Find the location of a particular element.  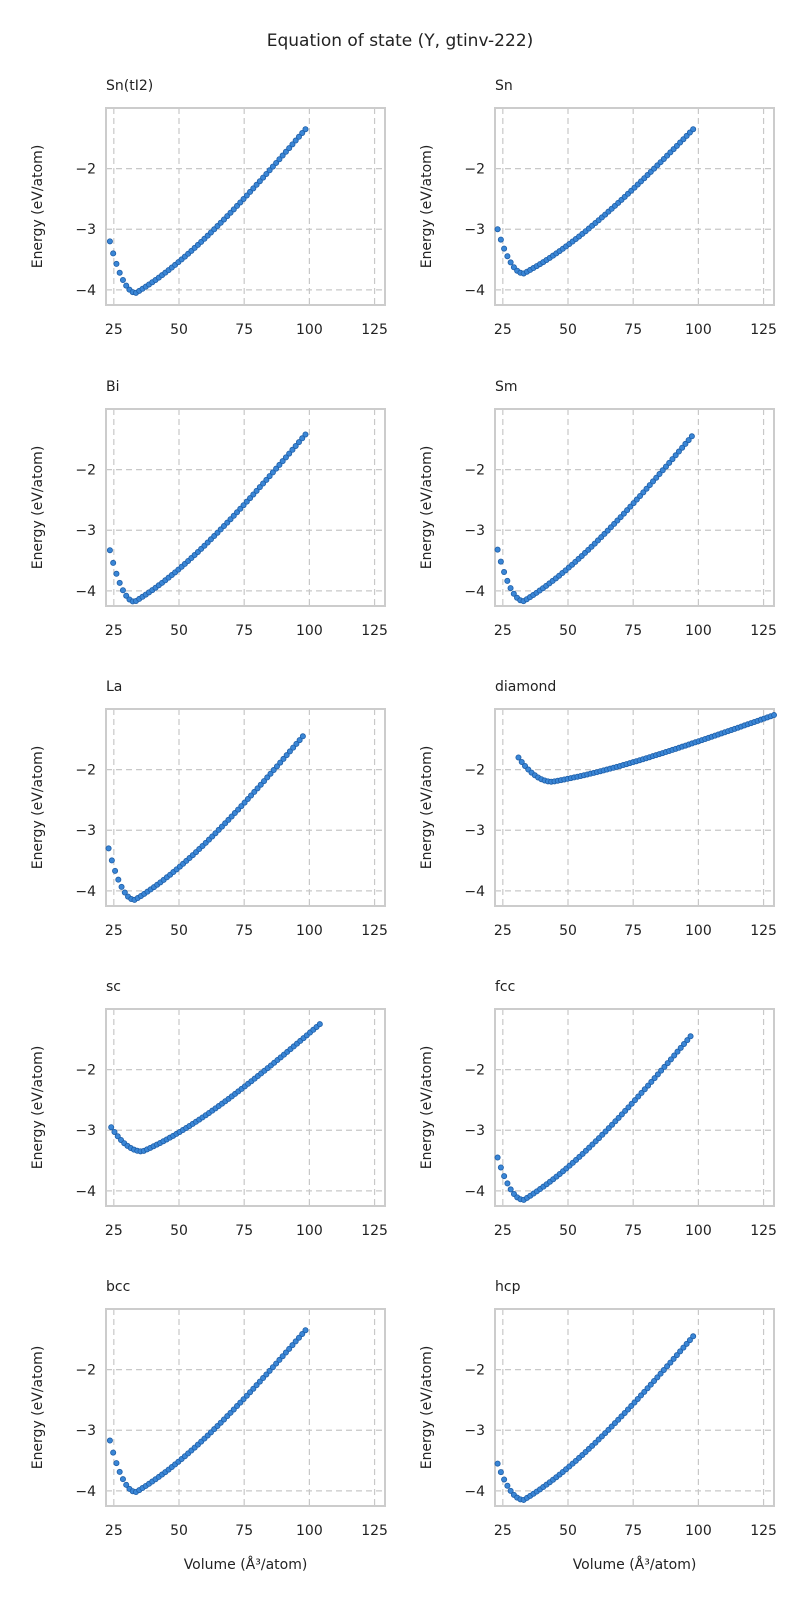

eos-panel: La 25 50 75 100 125 −4 −3 −2 Energy (eV/atom) is located at coordinates (209, 809).